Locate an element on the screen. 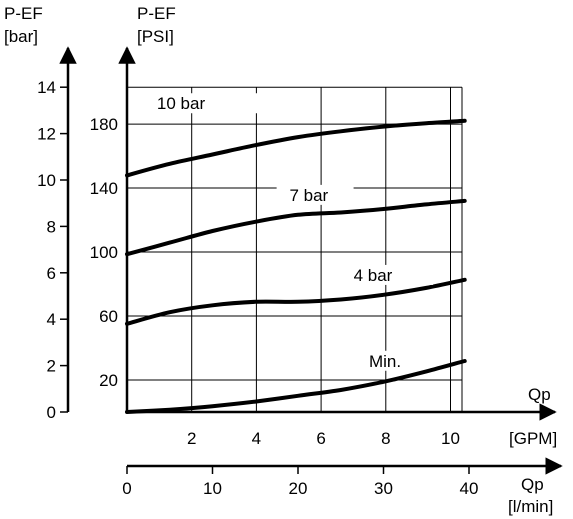 This screenshot has width=573, height=519. curve-min- is located at coordinates (296, 386).